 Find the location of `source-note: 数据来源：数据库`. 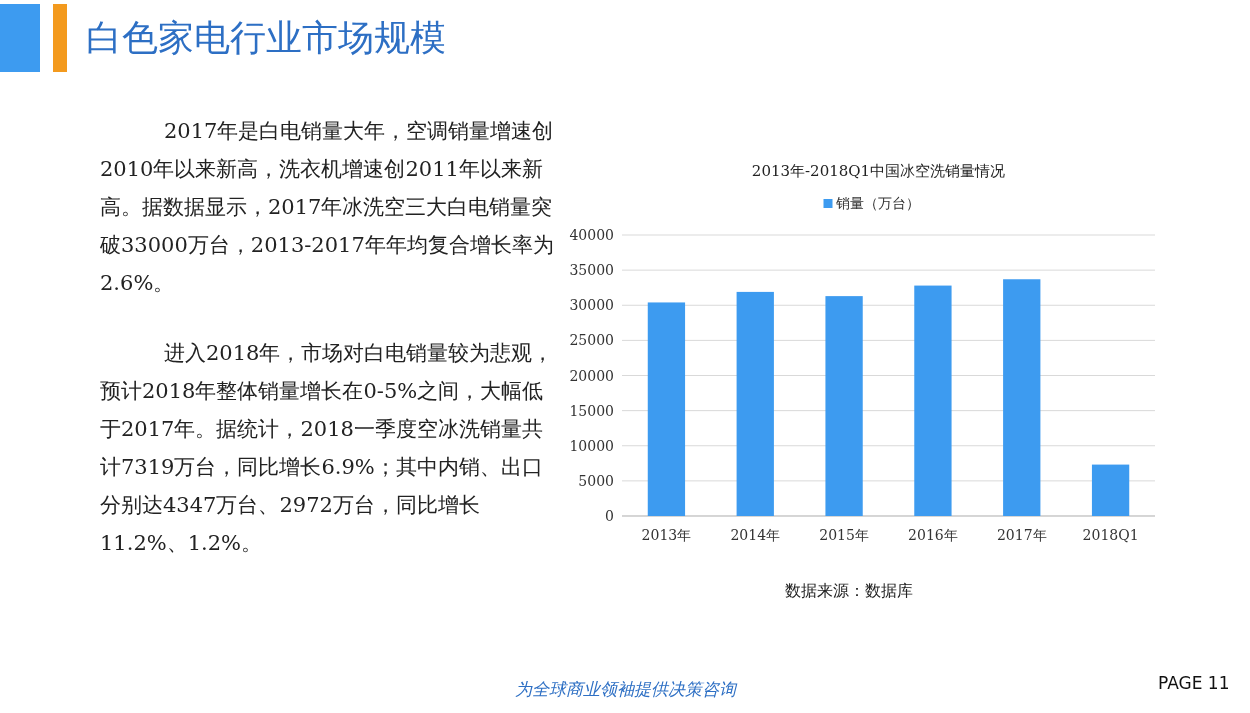

source-note: 数据来源：数据库 is located at coordinates (848, 590).